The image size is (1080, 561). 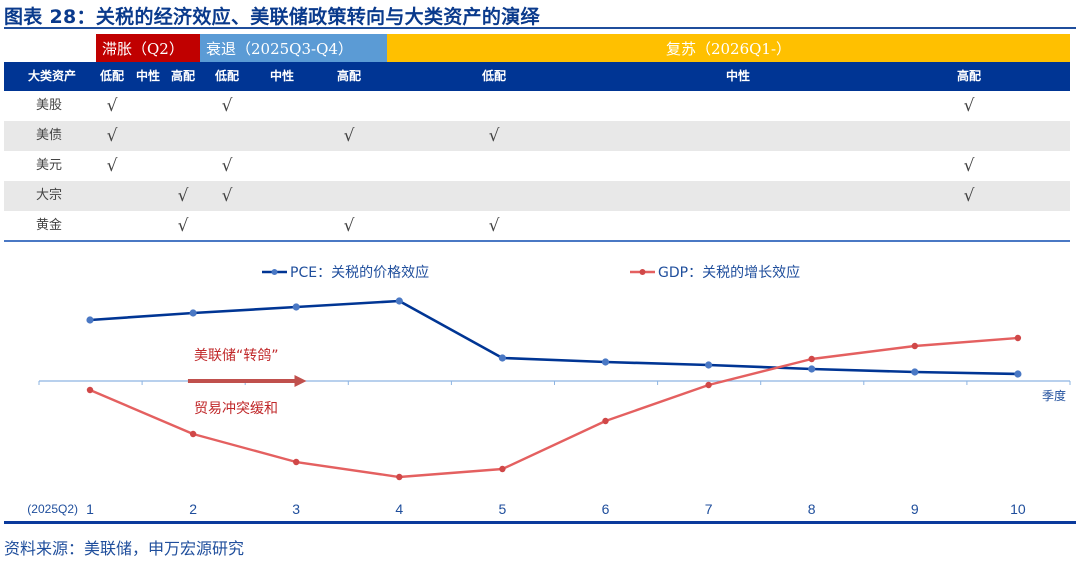 I want to click on table-row: 大宗 √ √ √, so click(x=537, y=196).